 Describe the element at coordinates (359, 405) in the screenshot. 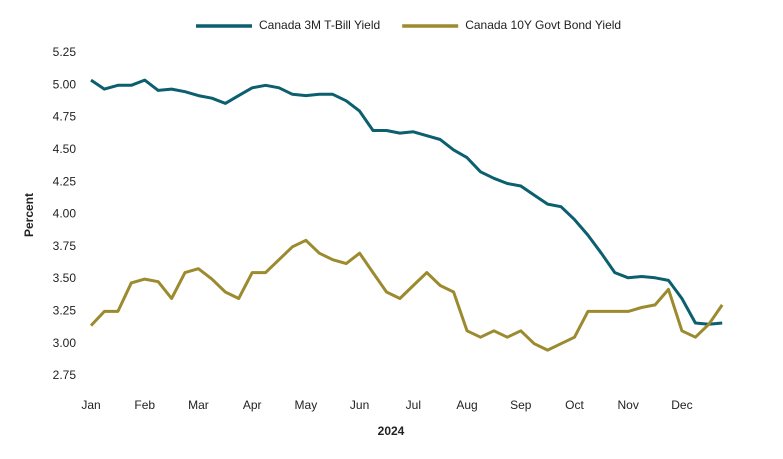

I see `x-tick-label: Jun` at that location.